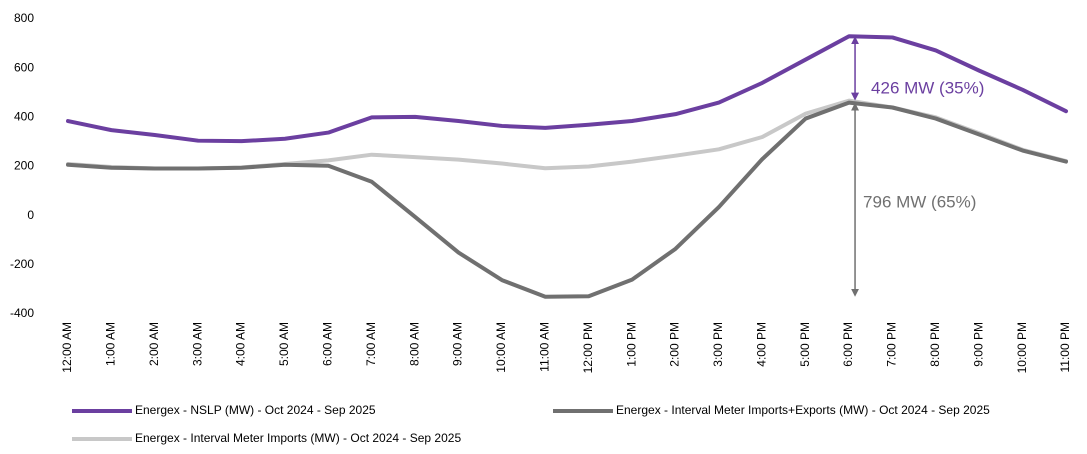  I want to click on x-tick-label: 12:00 AM, so click(67, 347).